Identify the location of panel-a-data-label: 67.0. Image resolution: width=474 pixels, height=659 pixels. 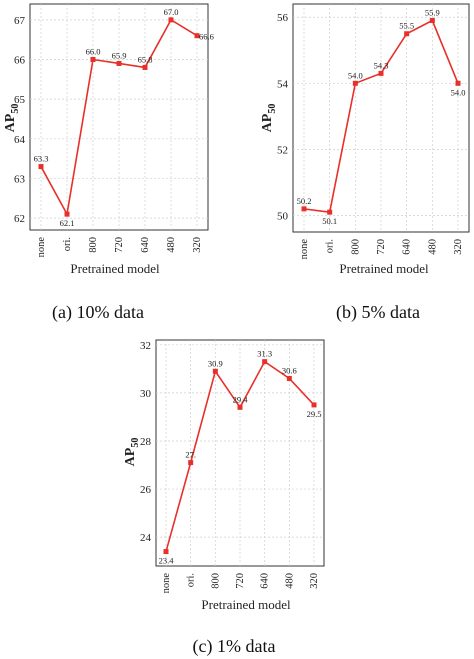
(171, 12).